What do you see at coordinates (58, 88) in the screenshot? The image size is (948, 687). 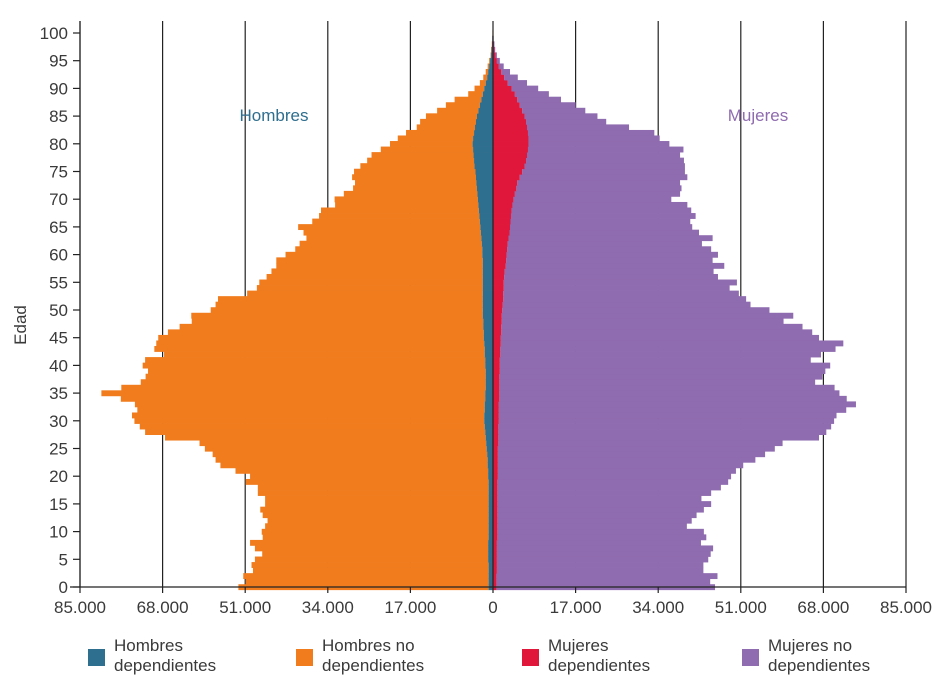 I see `y-tick-label: 90` at bounding box center [58, 88].